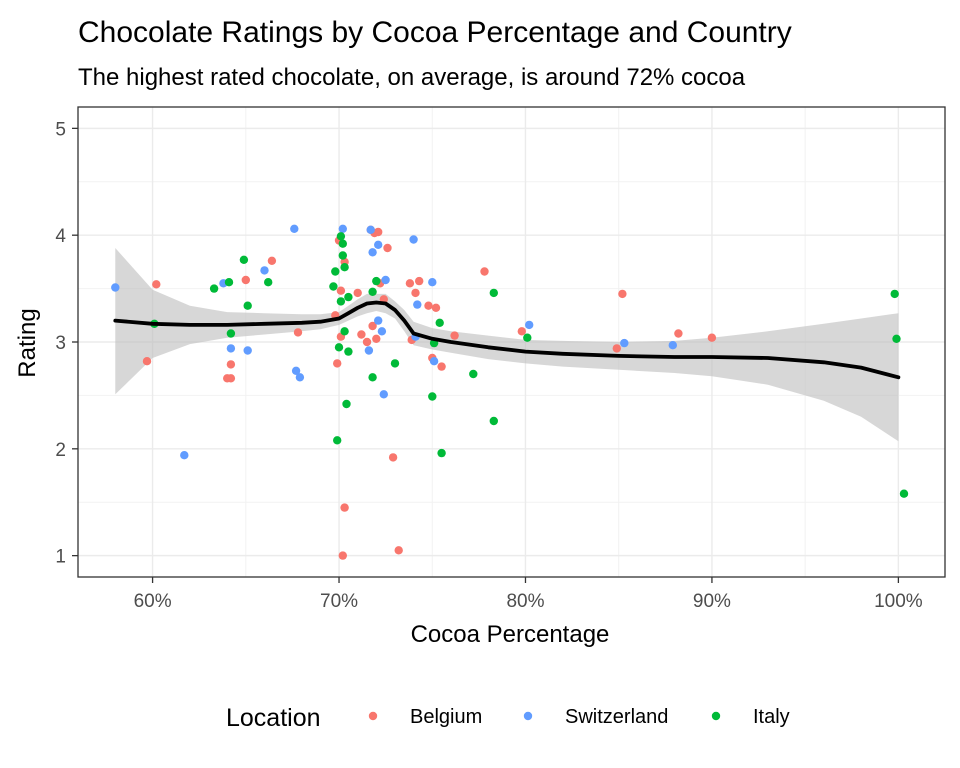  I want to click on x-tick-label: 60%, so click(153, 601).